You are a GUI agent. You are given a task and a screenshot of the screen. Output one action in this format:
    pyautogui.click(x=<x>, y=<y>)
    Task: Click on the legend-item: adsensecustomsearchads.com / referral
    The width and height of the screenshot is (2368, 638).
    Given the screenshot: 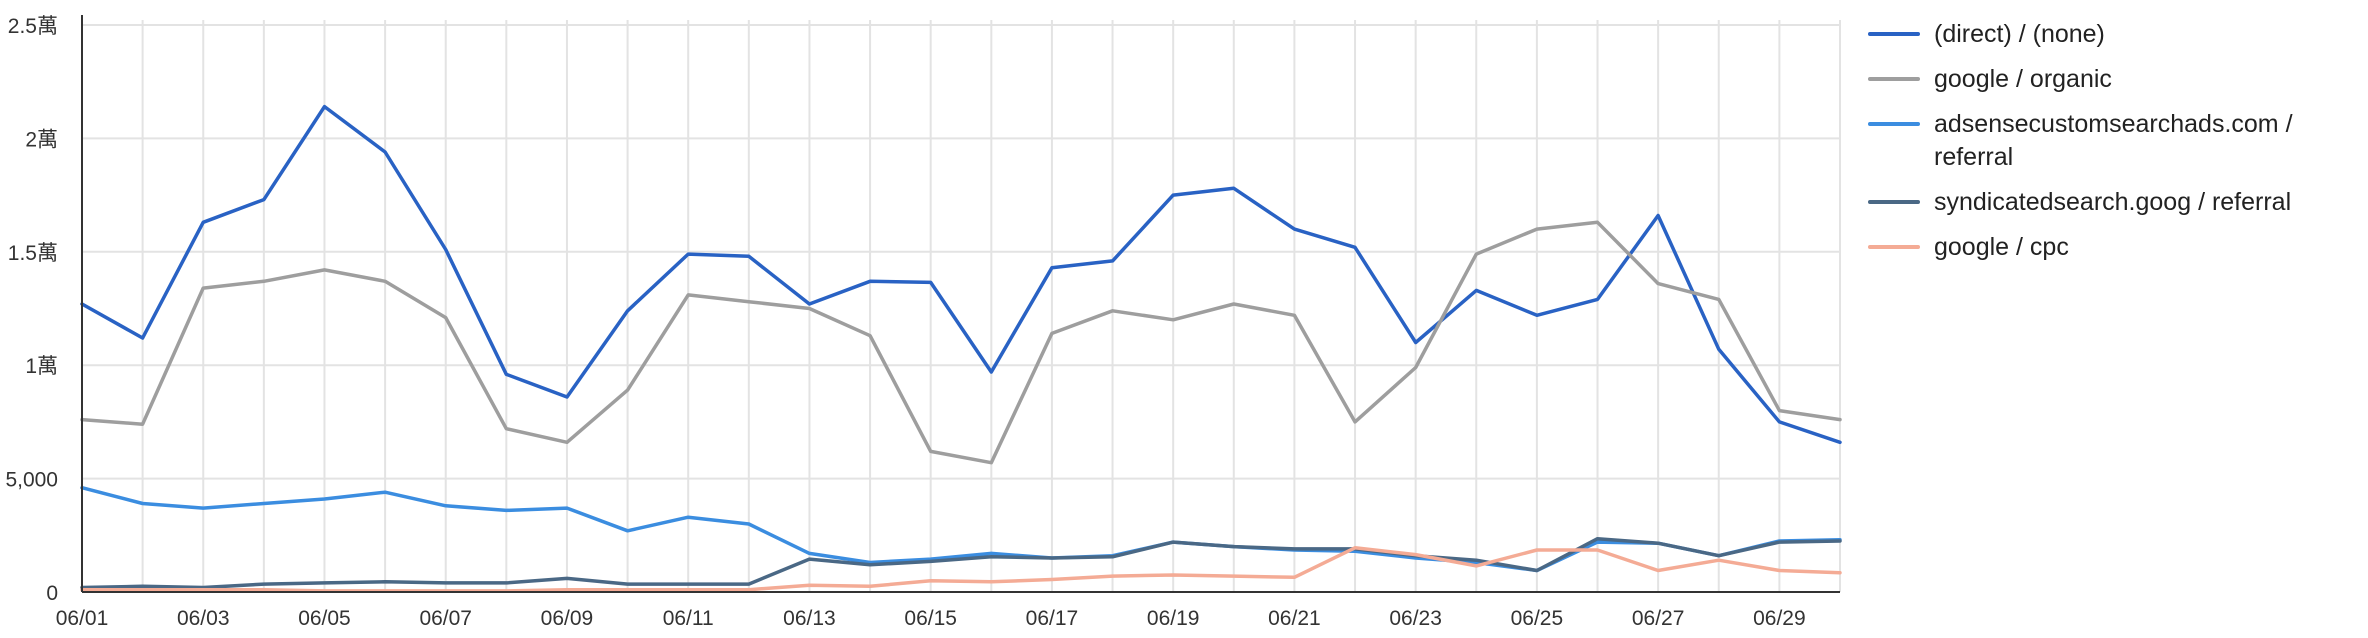 What is the action you would take?
    pyautogui.click(x=2118, y=141)
    